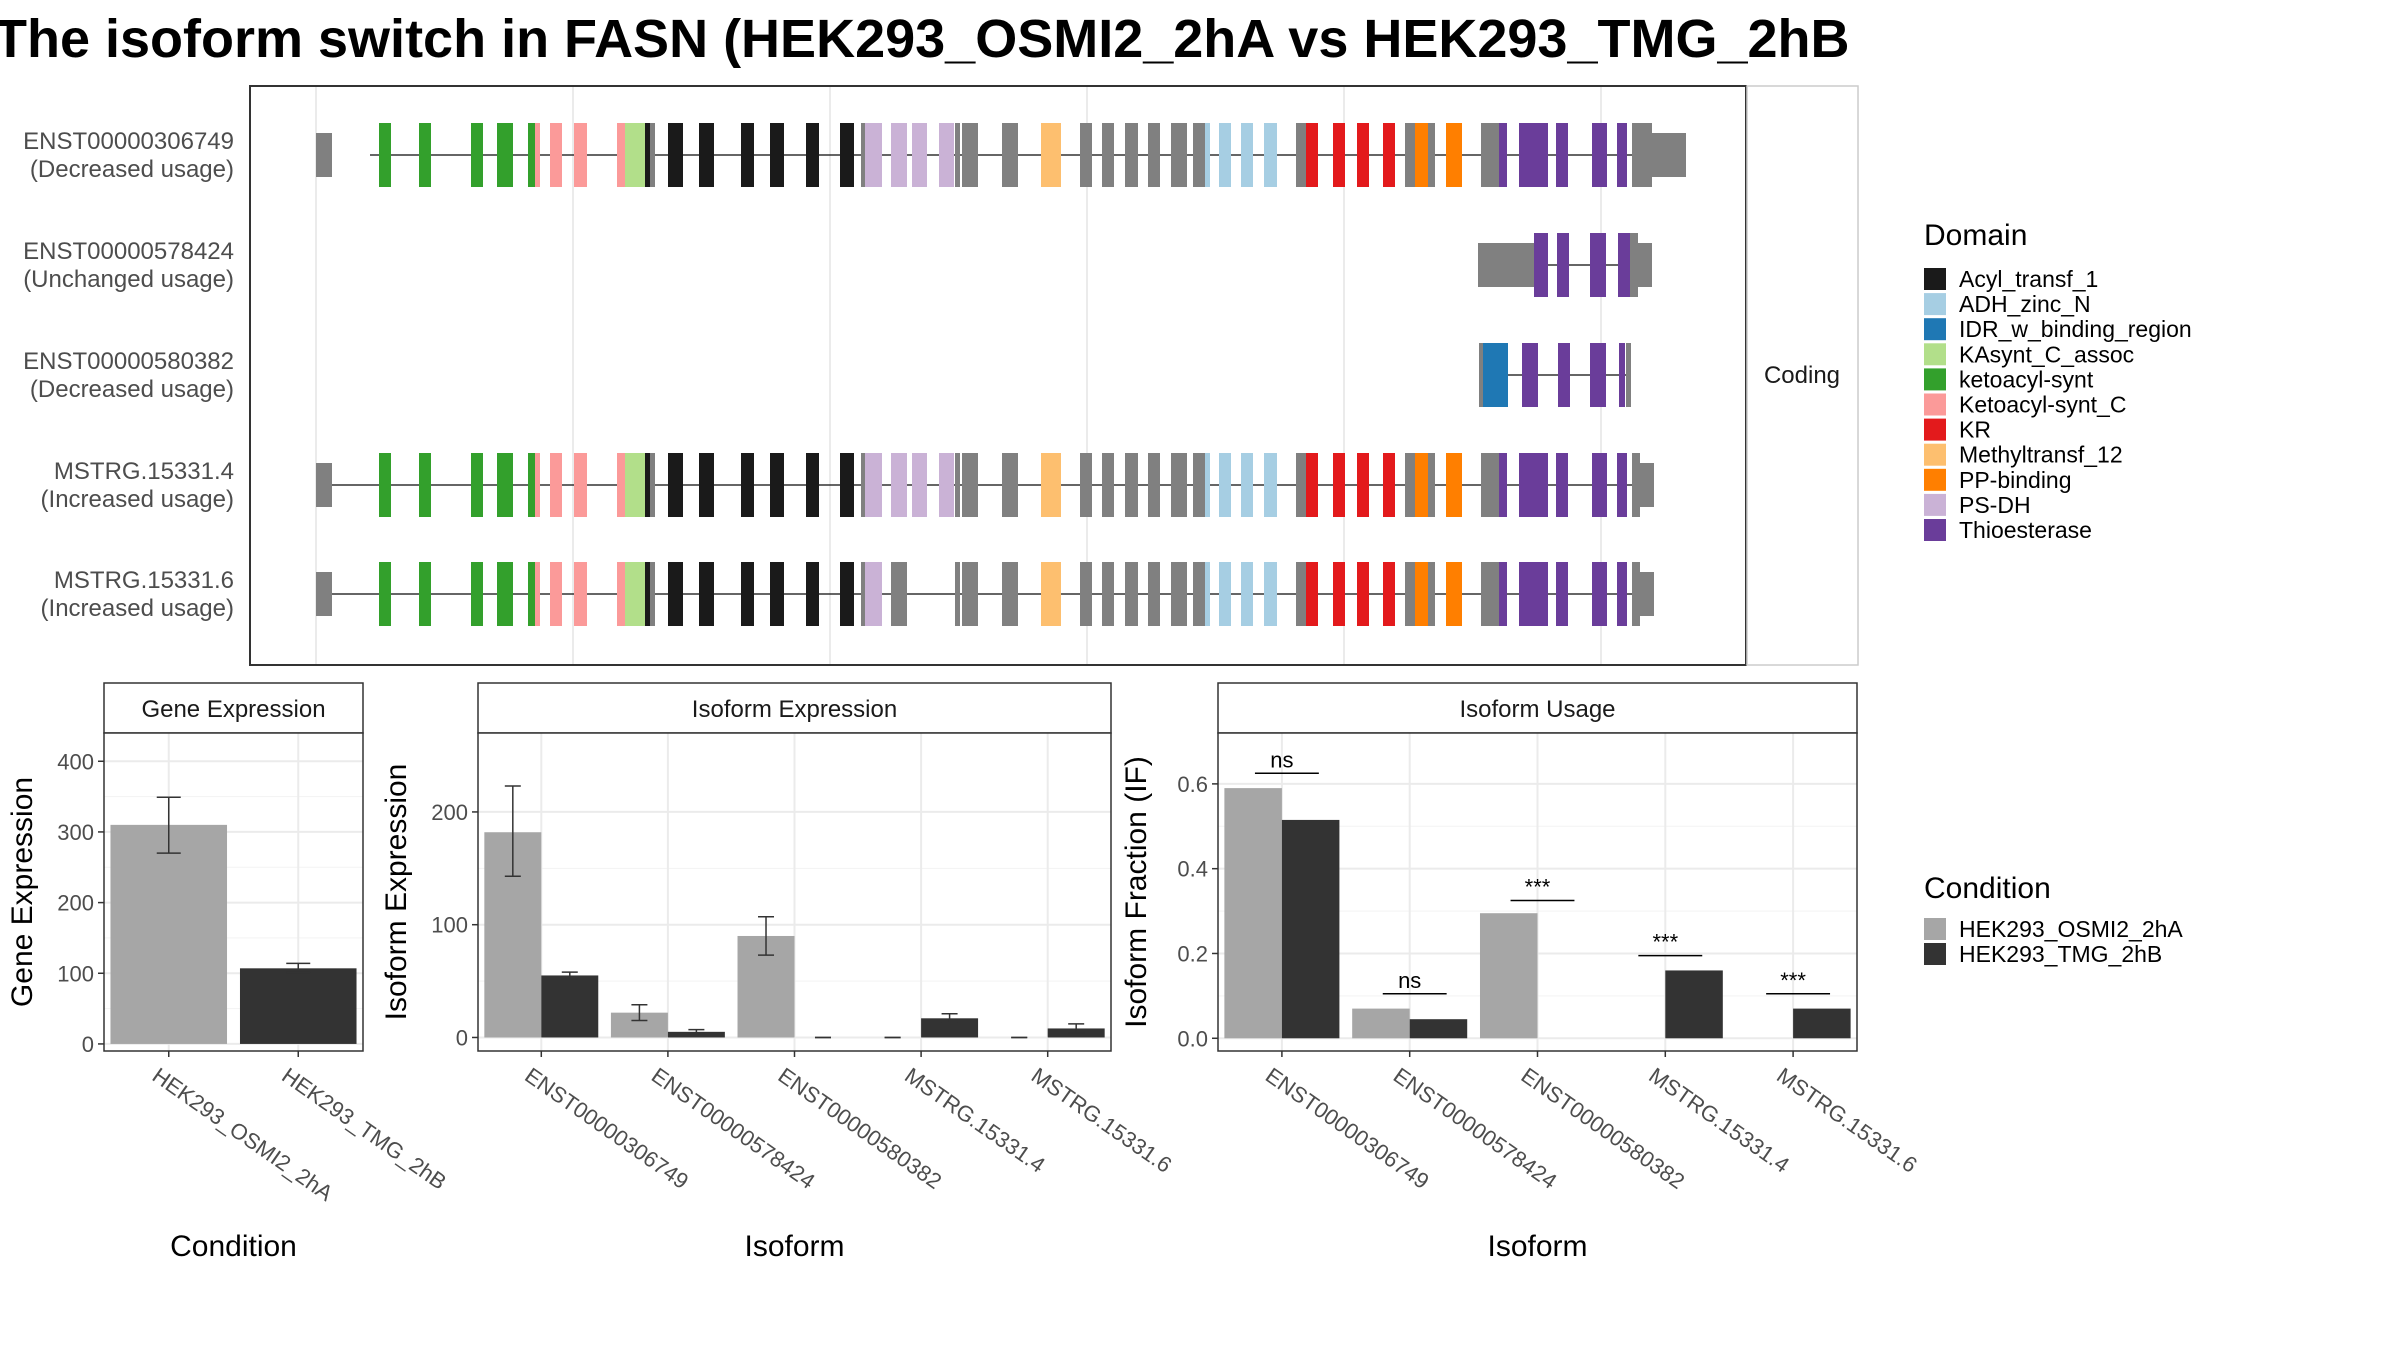  I want to click on y-tick-label: 100, so click(449, 925).